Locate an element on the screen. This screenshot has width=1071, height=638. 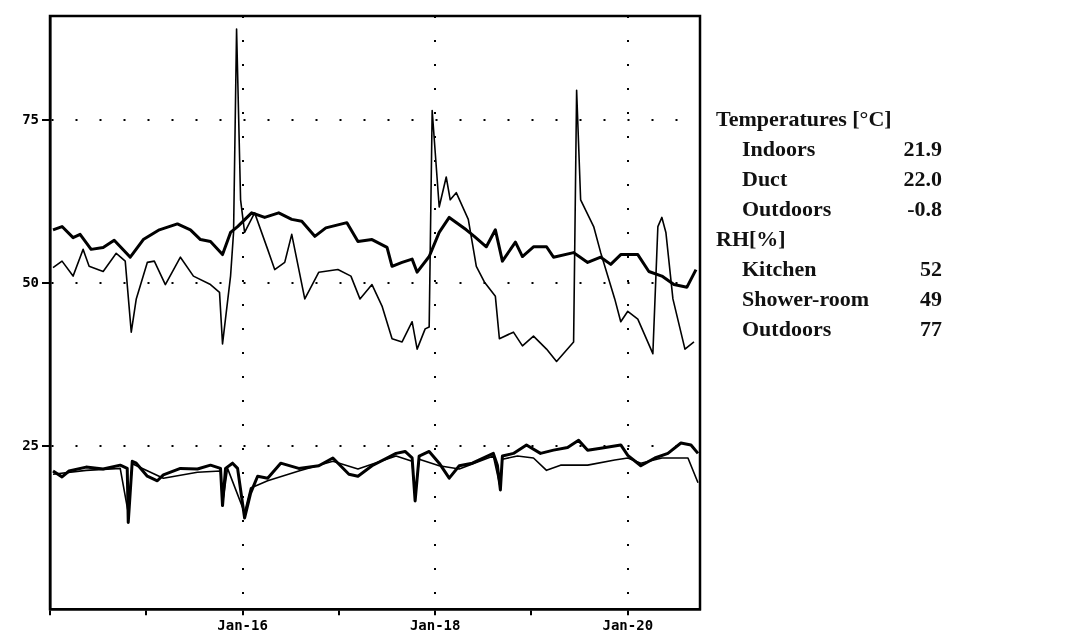
text: Indoors 21.9 is located at coordinates (842, 148).